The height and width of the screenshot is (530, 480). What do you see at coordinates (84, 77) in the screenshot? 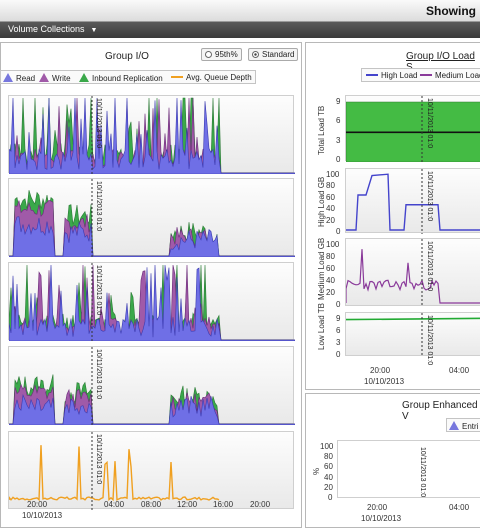
I see `inbound-swatch-icon` at bounding box center [84, 77].